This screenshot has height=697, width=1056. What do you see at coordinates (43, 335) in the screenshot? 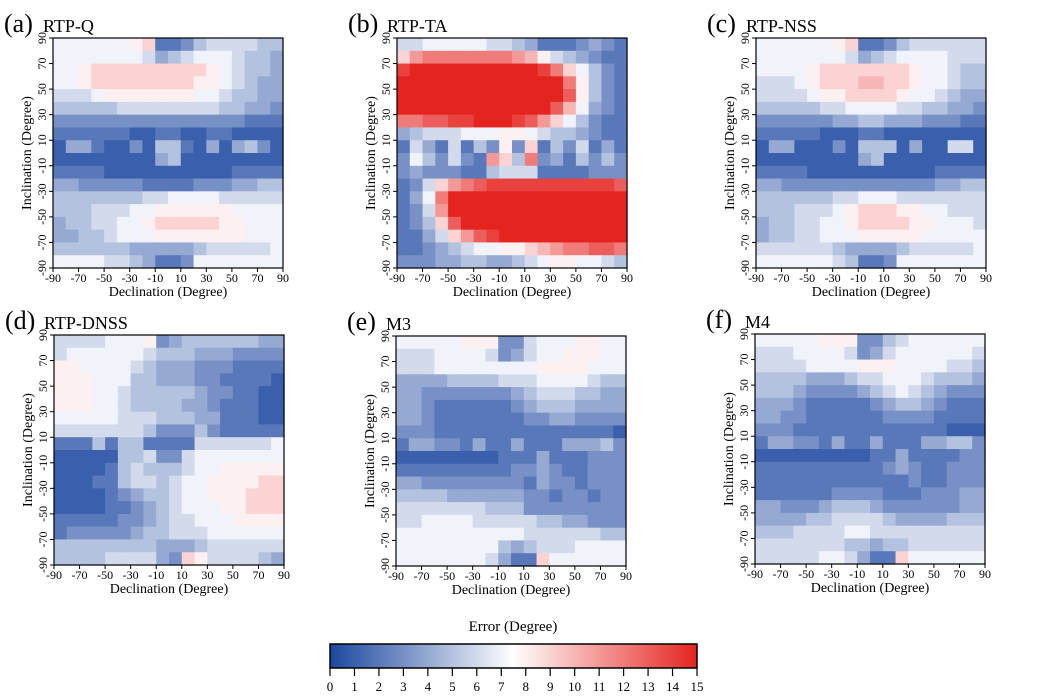
I see `y-tick-label: 90` at bounding box center [43, 335].